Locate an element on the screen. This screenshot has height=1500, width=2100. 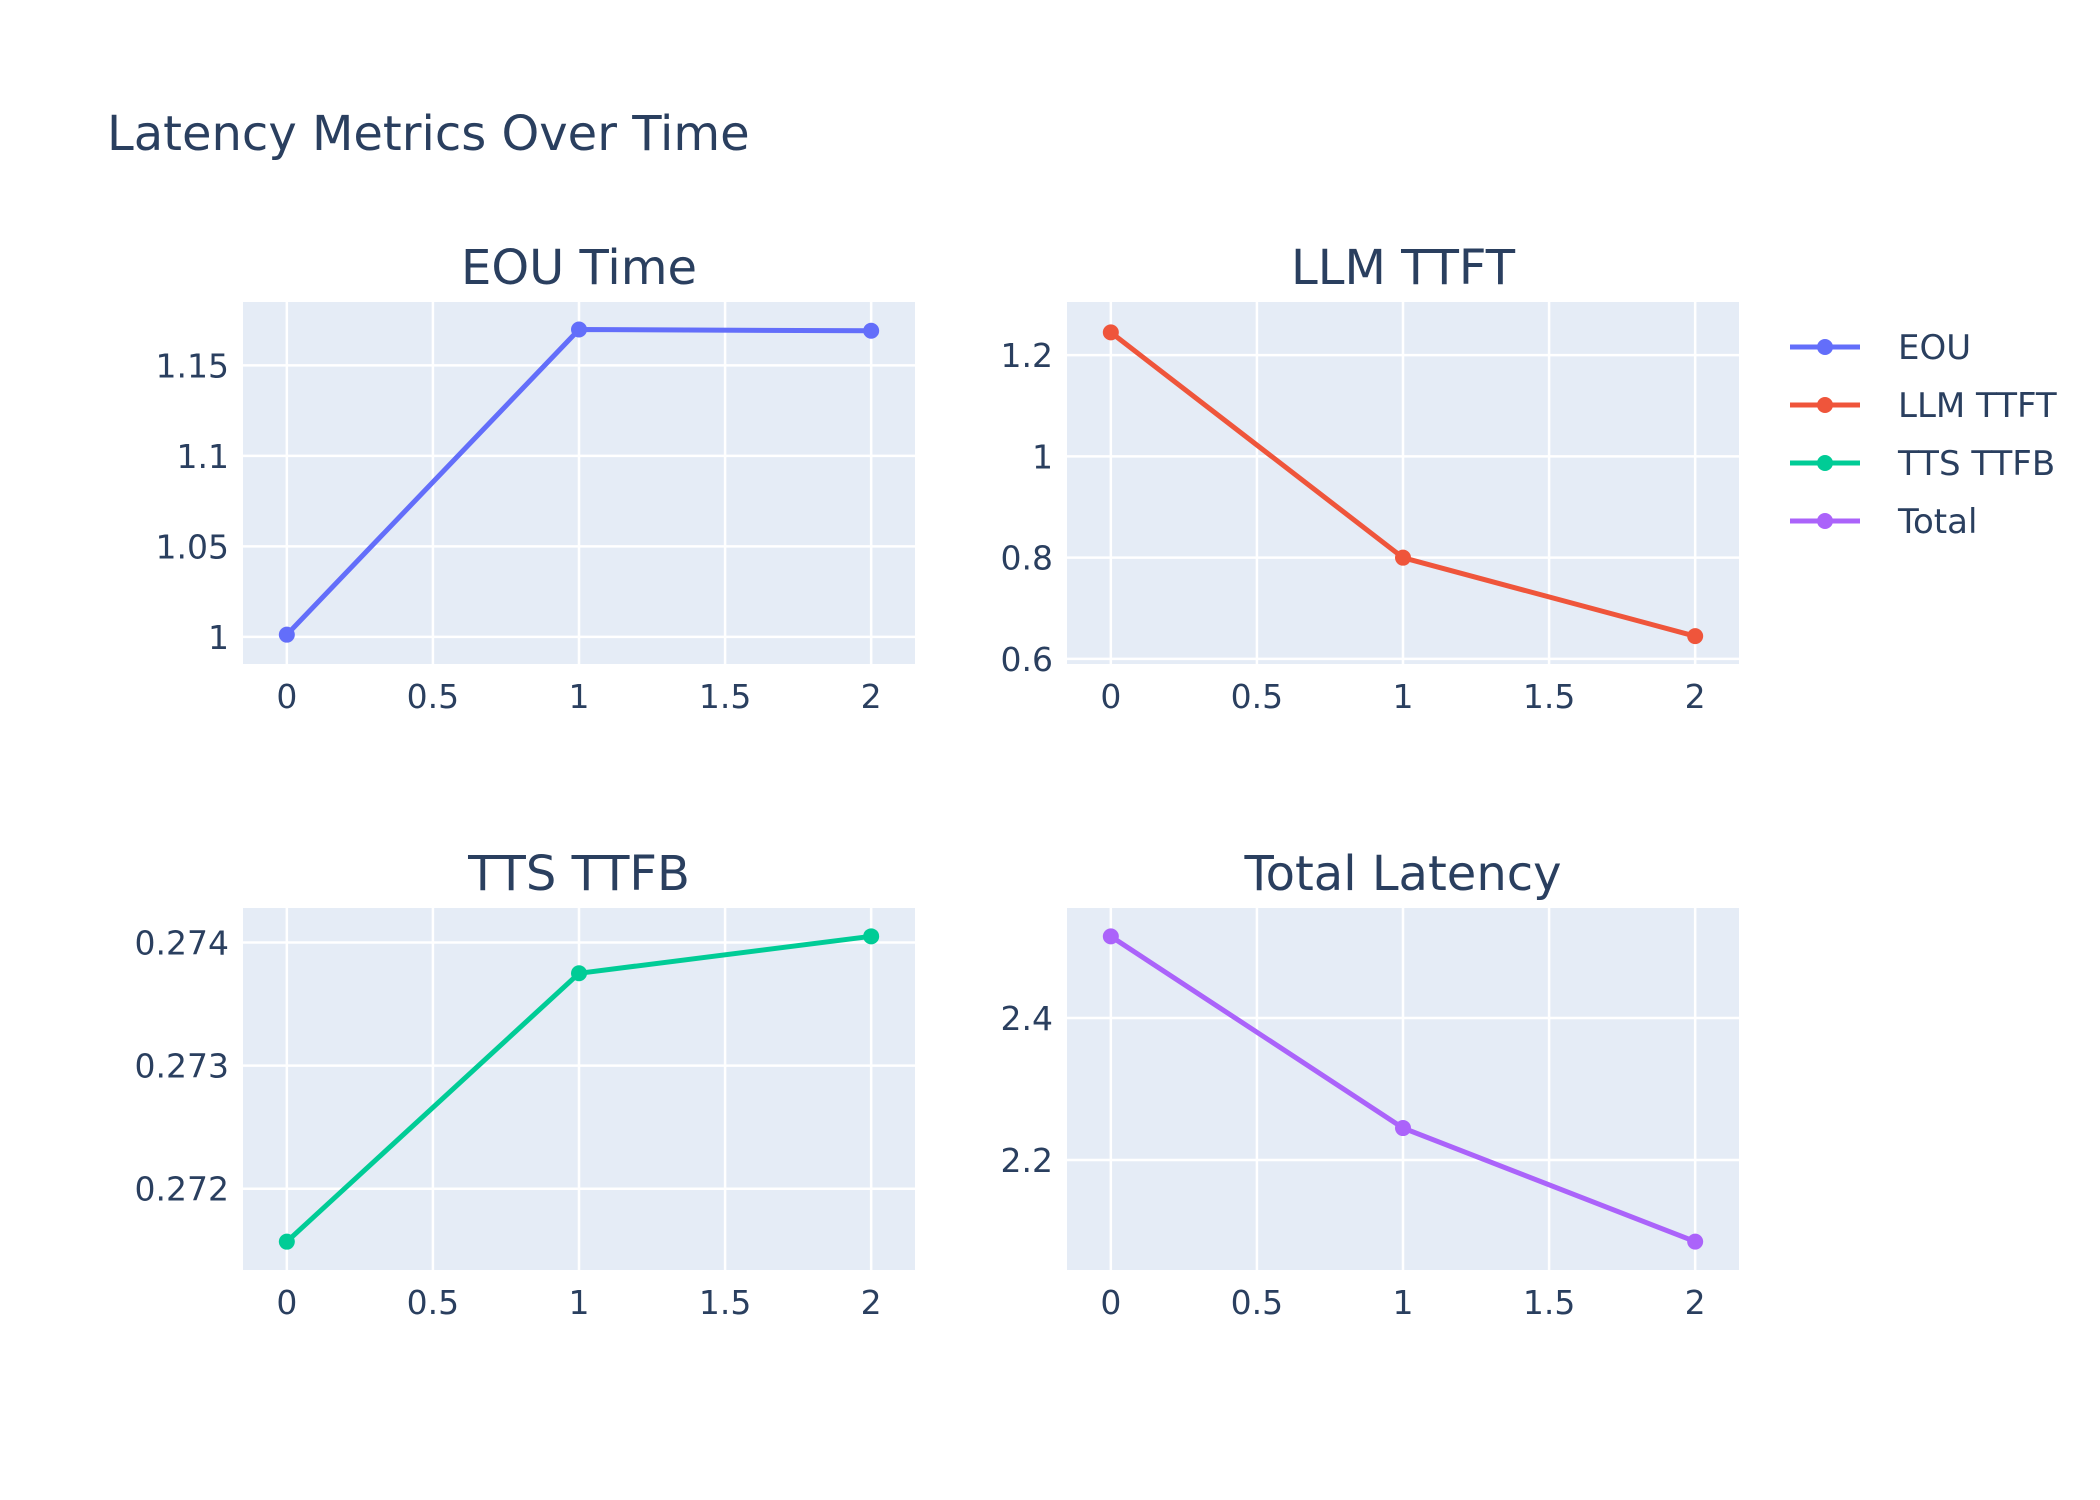
legend-item-tts-ttfb: TTS TTFB is located at coordinates (1922, 464).